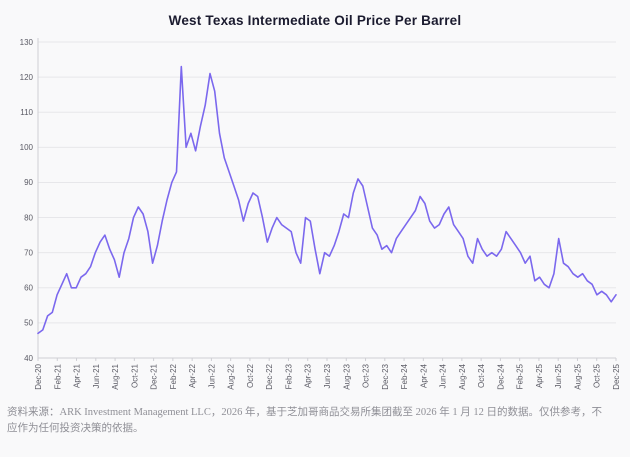 This screenshot has width=630, height=457. I want to click on y-axis-label: 40, so click(28, 358).